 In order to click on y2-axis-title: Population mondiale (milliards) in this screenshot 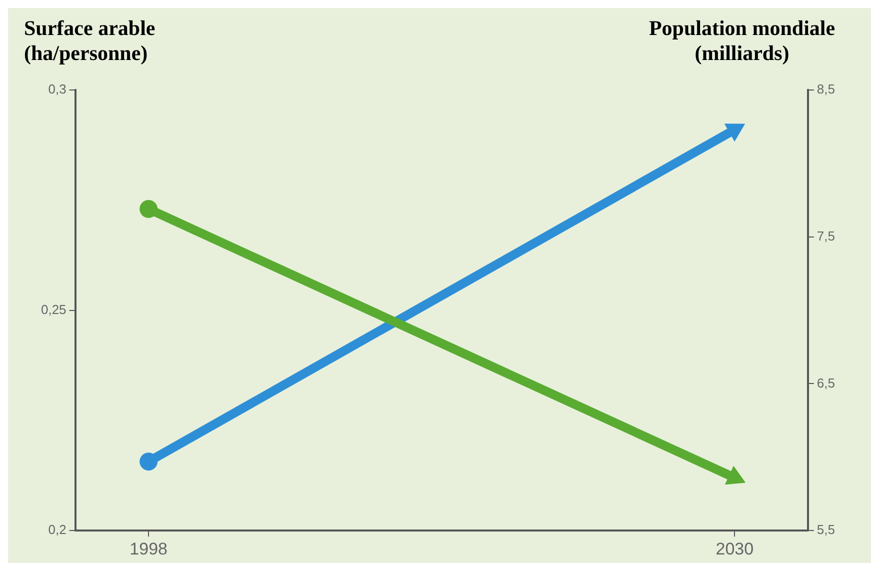, I will do `click(742, 41)`.